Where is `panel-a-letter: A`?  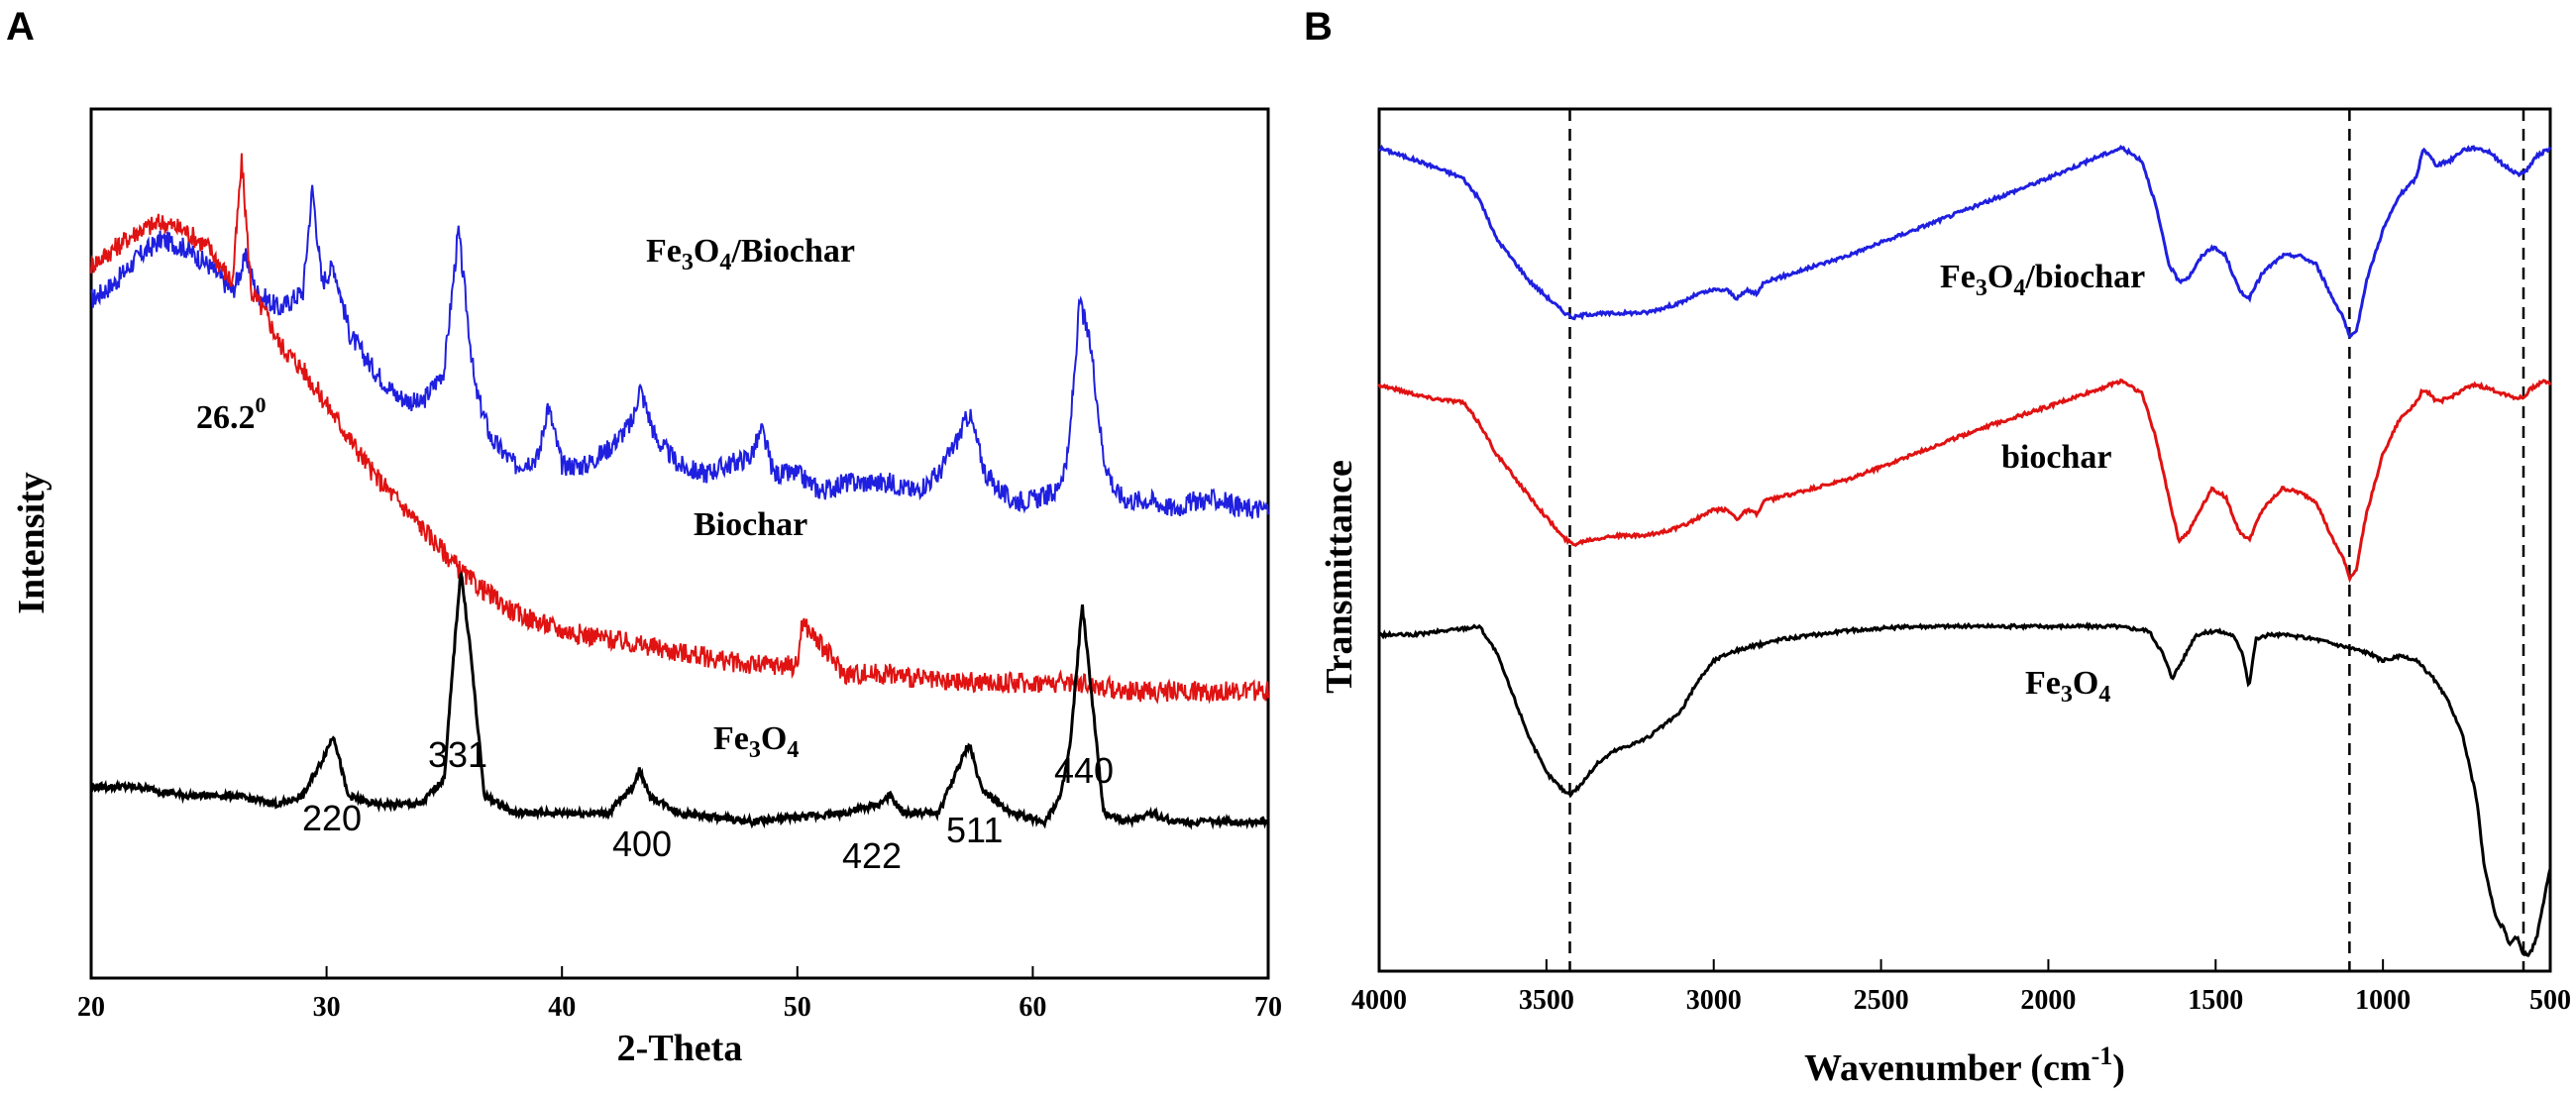
panel-a-letter: A is located at coordinates (20, 27).